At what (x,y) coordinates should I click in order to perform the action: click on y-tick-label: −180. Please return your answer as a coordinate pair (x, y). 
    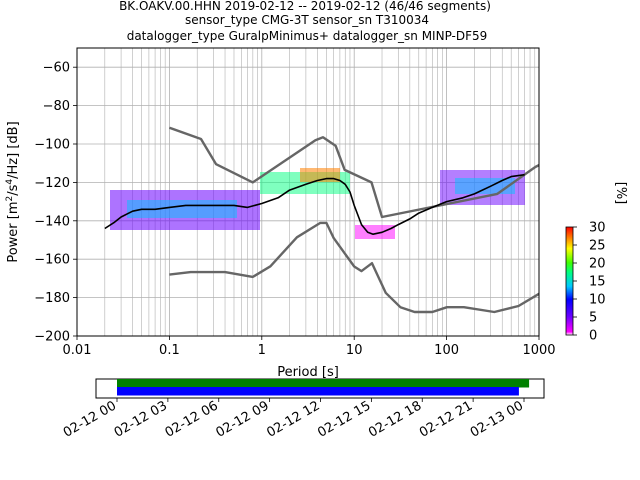
    Looking at the image, I should click on (52, 298).